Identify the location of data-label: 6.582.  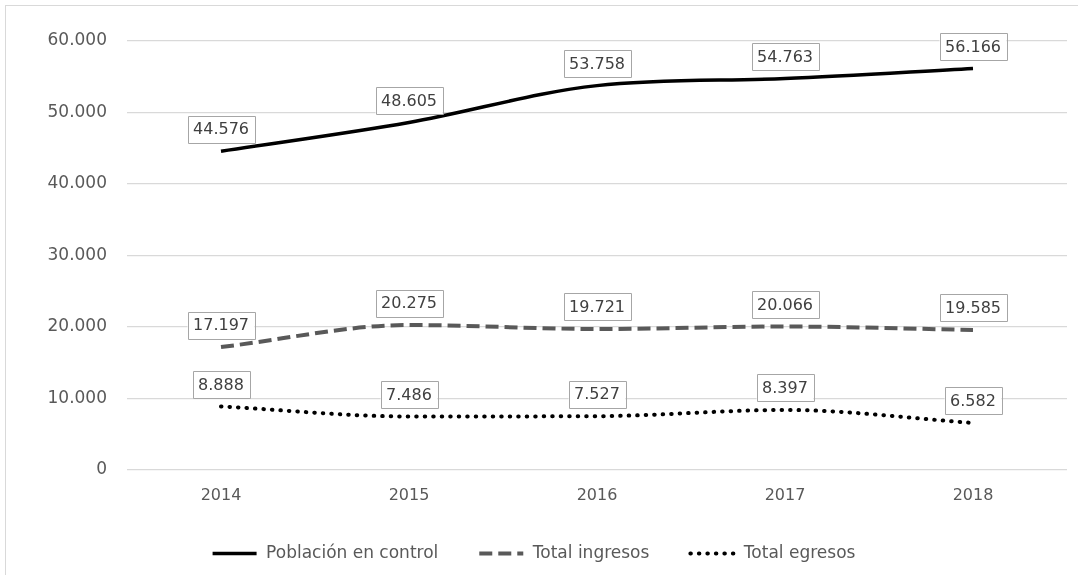
(973, 401).